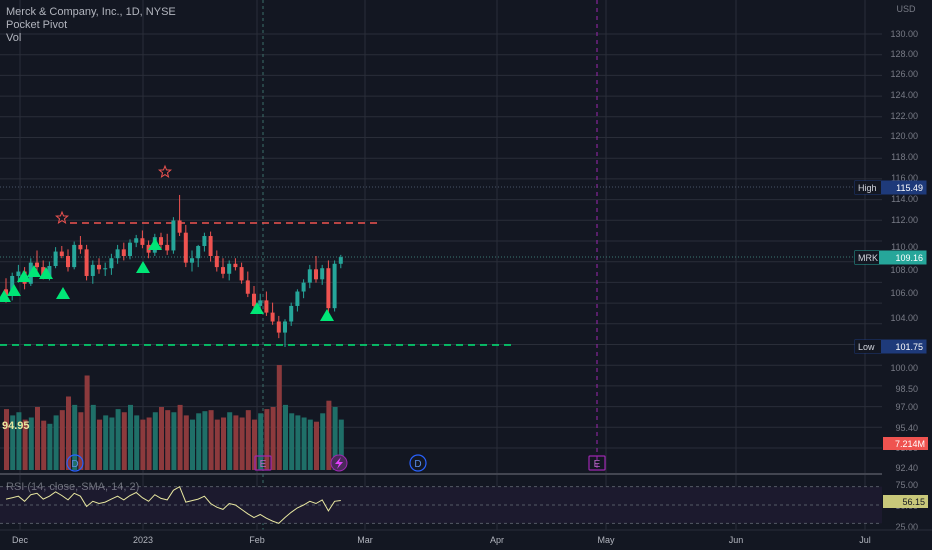 Image resolution: width=932 pixels, height=550 pixels. I want to click on price-tick-label: 116.00, so click(904, 178).